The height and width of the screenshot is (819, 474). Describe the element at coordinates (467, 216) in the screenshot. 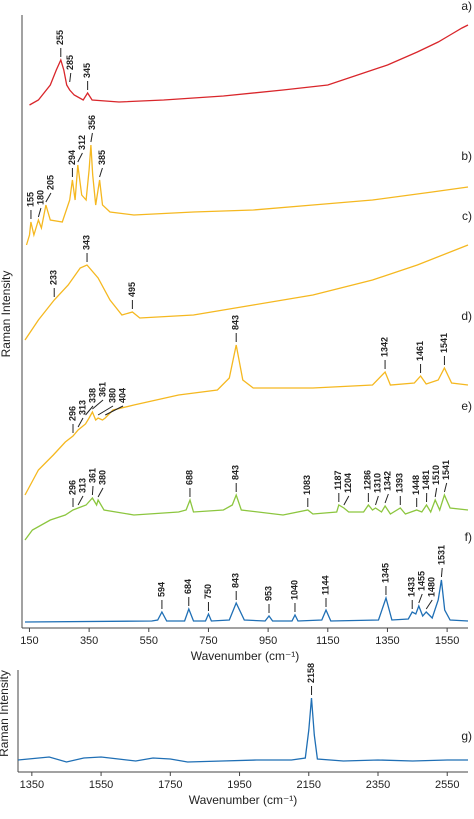

I see `series-label: c)` at that location.